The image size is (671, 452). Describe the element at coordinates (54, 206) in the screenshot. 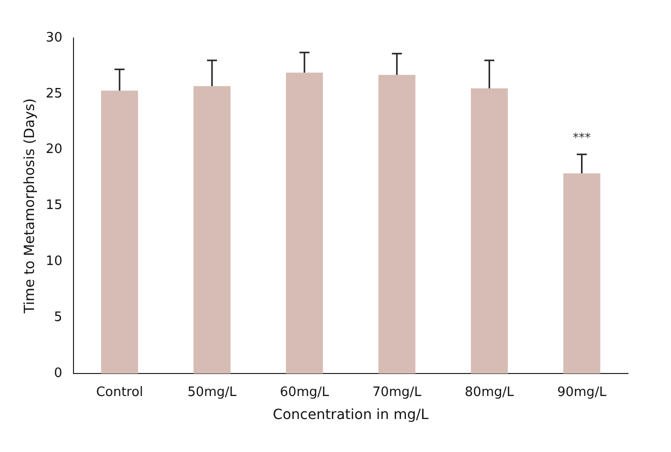

I see `y-tick-label: 15` at that location.